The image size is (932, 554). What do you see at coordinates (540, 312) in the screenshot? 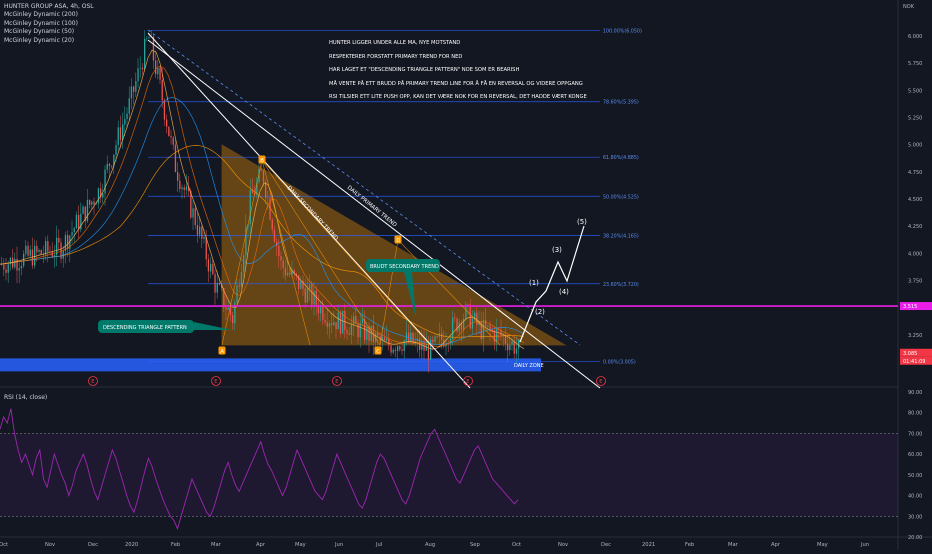
I see `wave-label: (2)` at bounding box center [540, 312].